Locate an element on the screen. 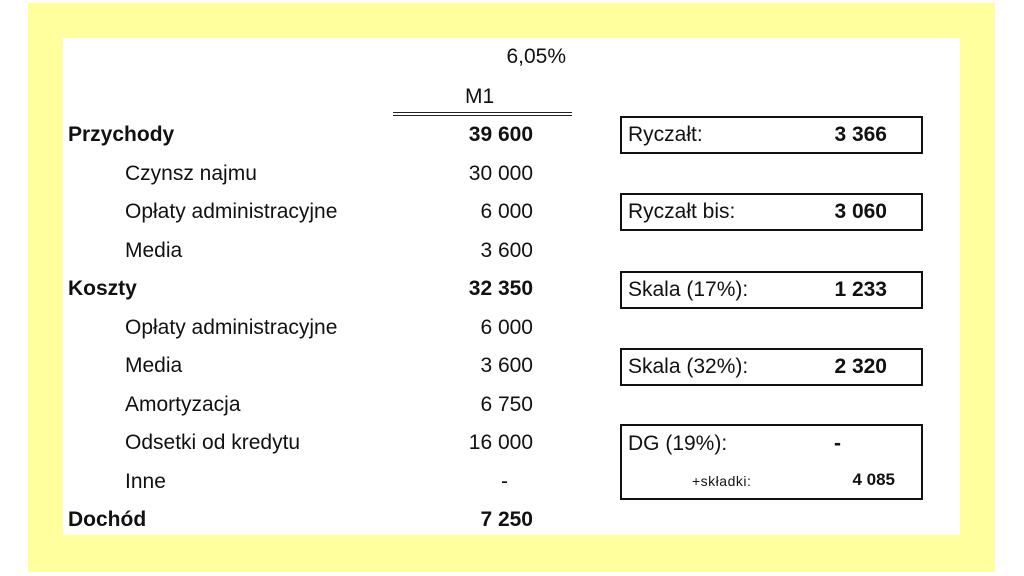 This screenshot has height=576, width=1024. tax-box-ryczalt-bis: Ryczałt bis: 3 060 is located at coordinates (771, 212).